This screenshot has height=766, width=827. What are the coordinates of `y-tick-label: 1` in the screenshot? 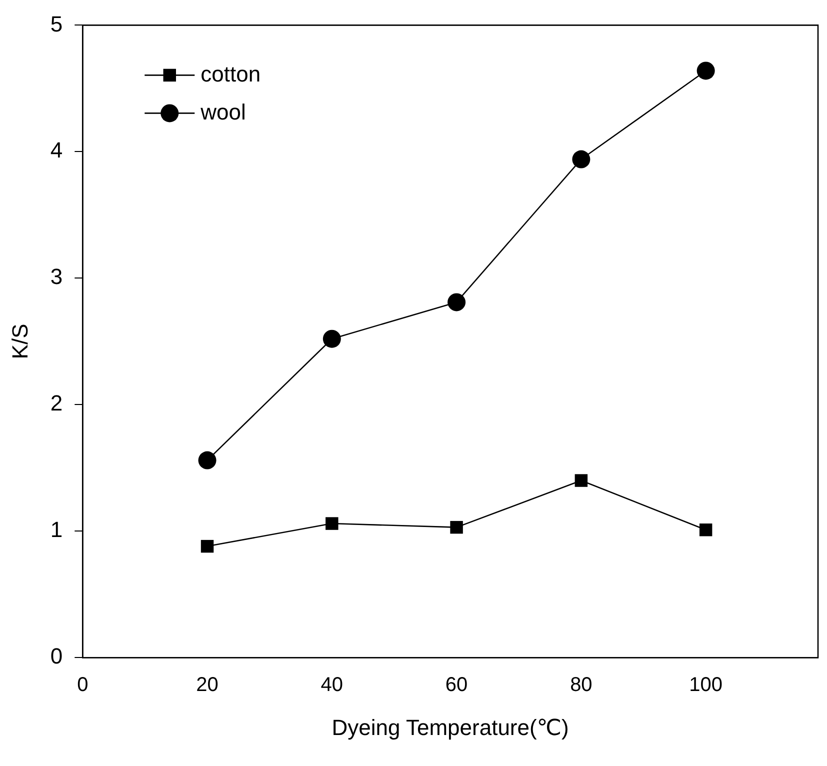 It's located at (56, 529).